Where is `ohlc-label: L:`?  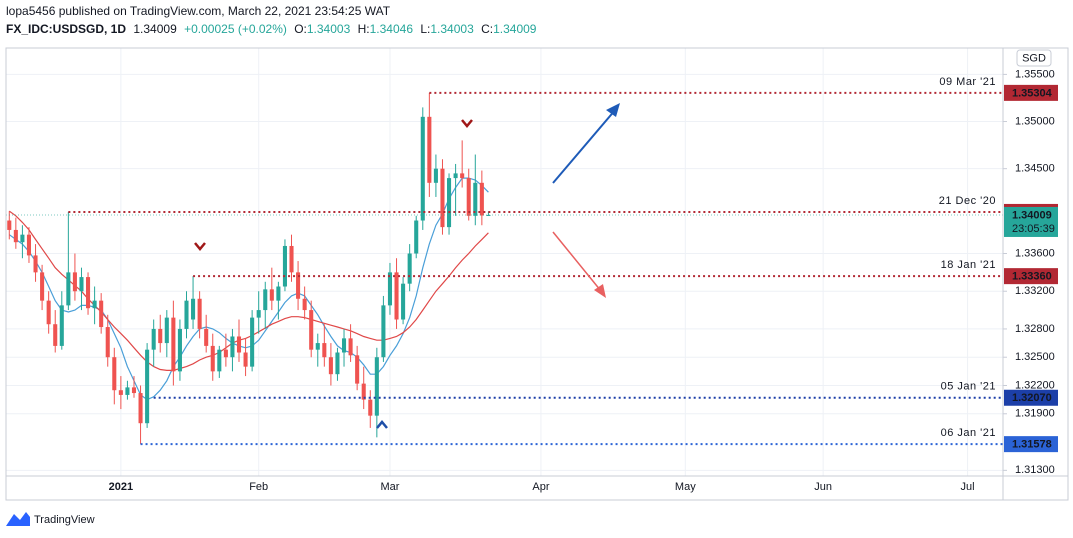 ohlc-label: L: is located at coordinates (425, 29).